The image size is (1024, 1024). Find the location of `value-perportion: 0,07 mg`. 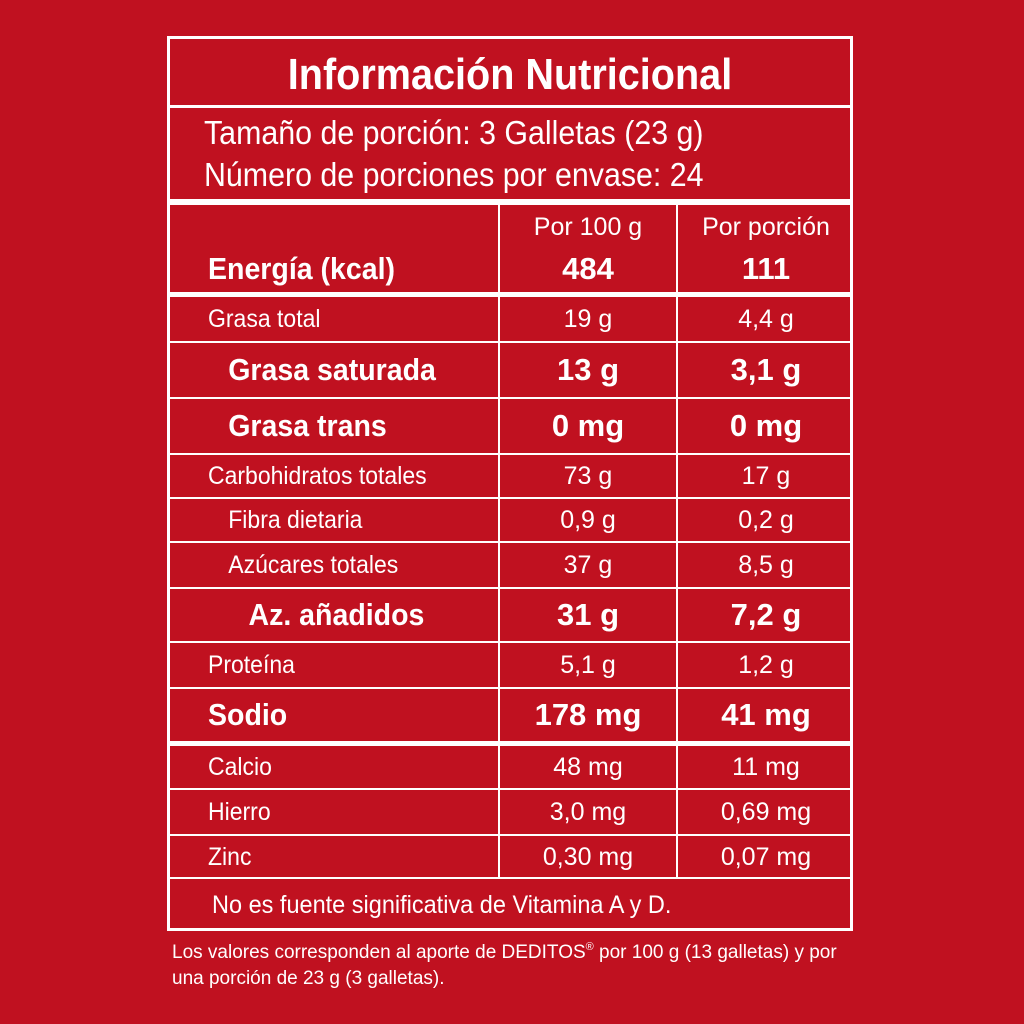

value-perportion: 0,07 mg is located at coordinates (766, 856).